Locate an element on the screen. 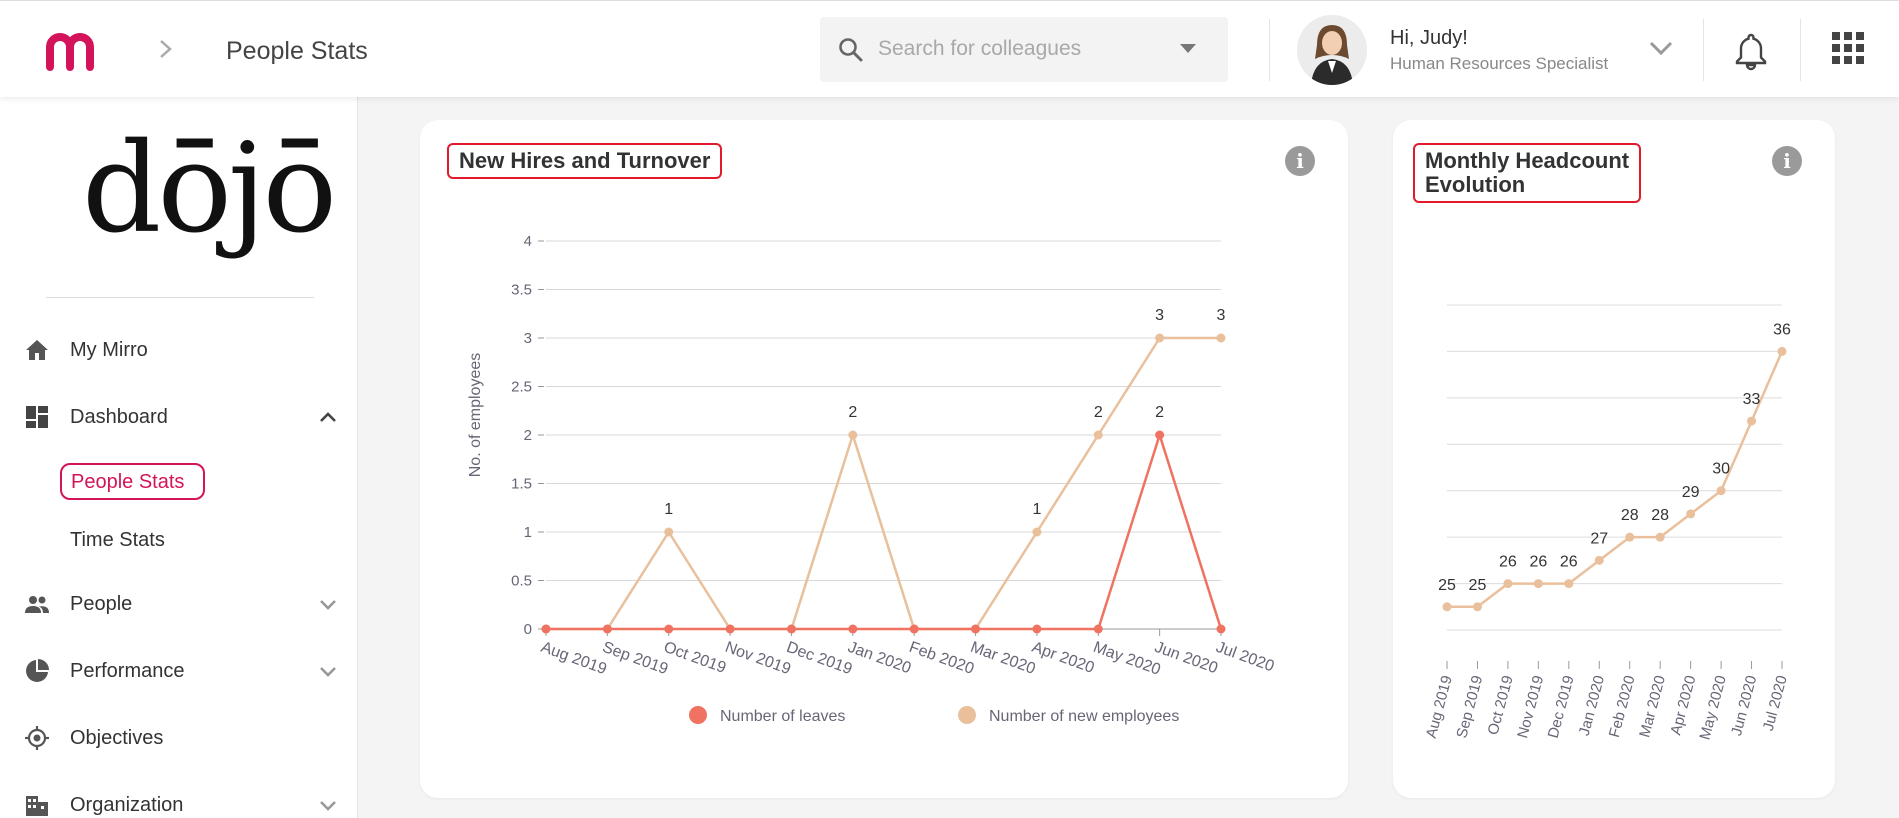  card-title: New Hires and Turnover is located at coordinates (585, 161).